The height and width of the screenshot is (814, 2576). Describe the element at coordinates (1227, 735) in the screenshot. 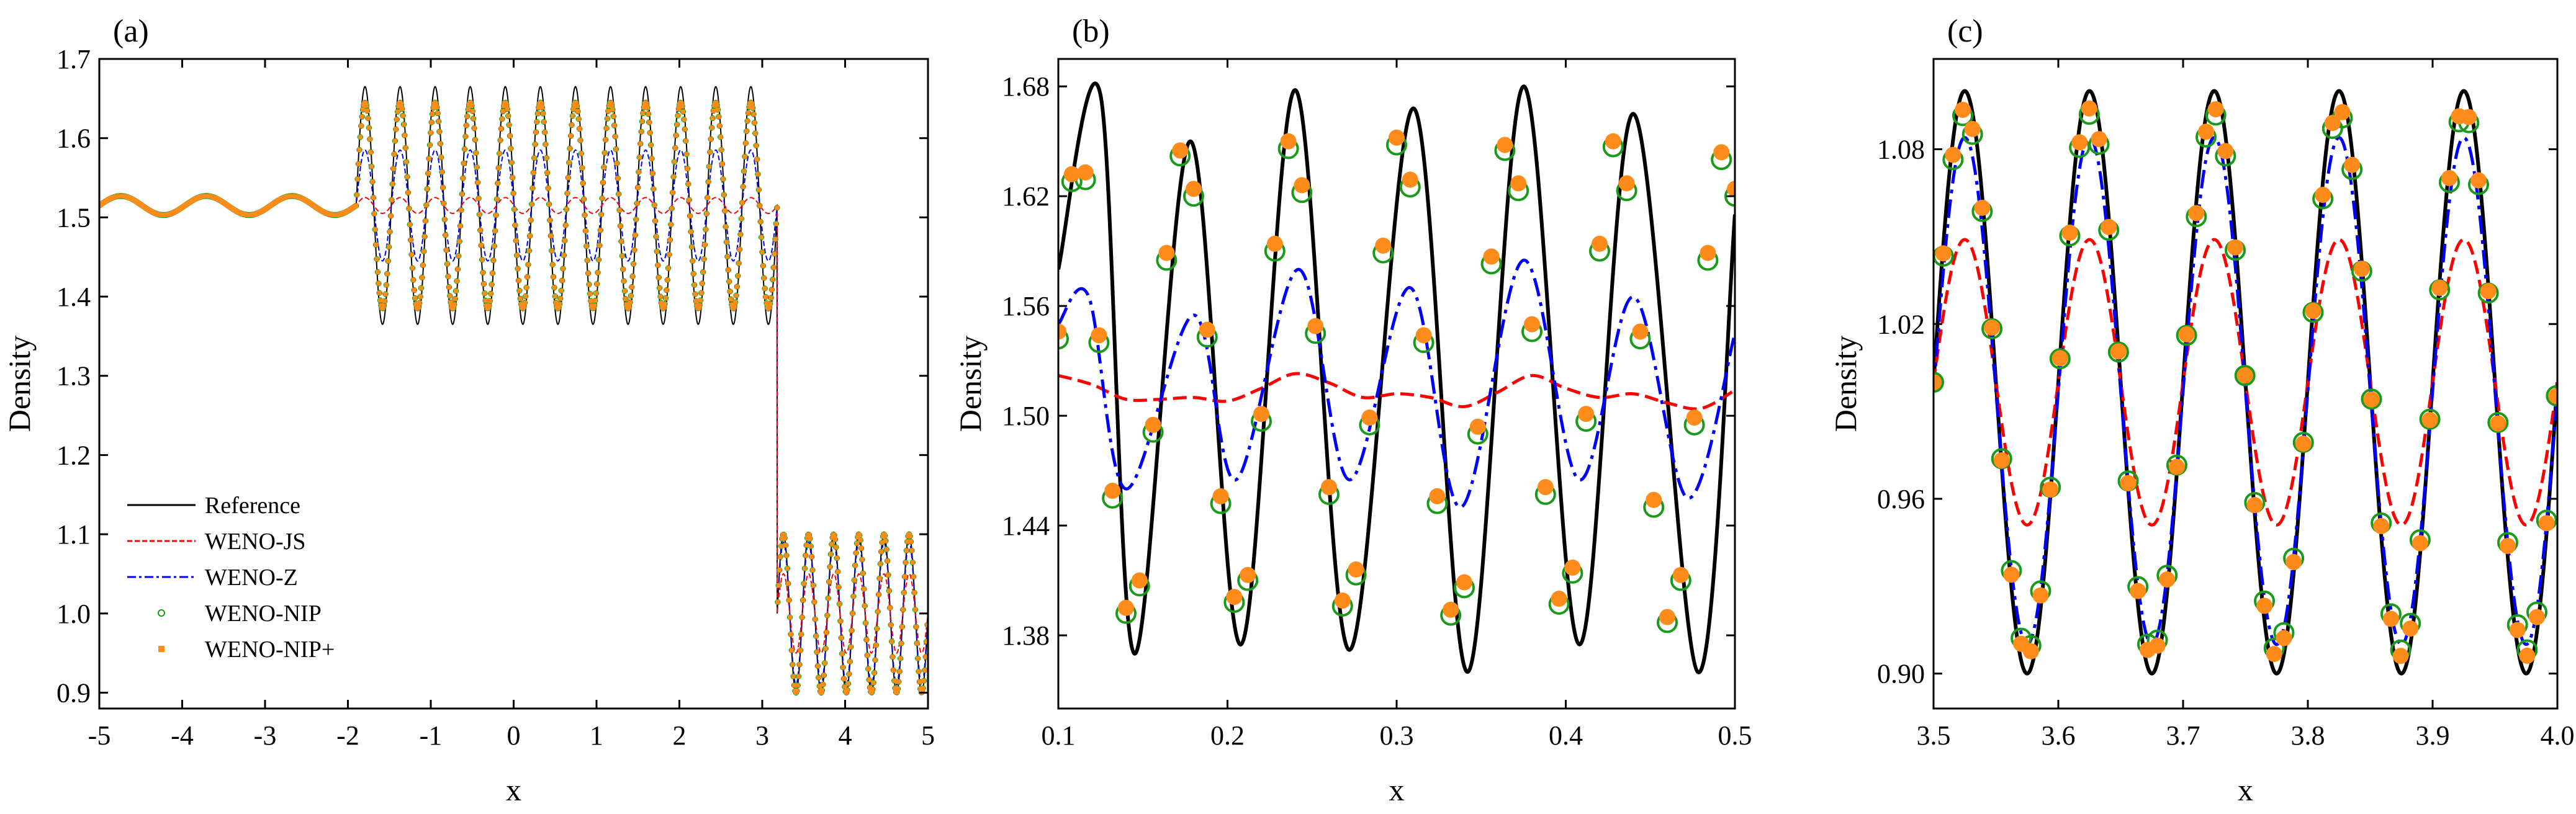

I see `x-tick-label: 0.2` at that location.